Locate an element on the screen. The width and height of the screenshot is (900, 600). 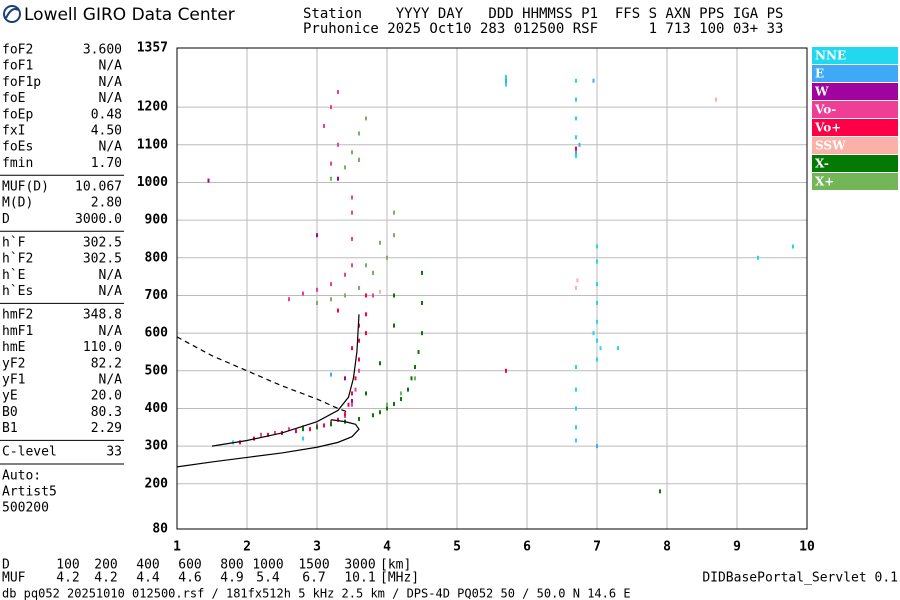
x-tick-label: 9 is located at coordinates (737, 547).